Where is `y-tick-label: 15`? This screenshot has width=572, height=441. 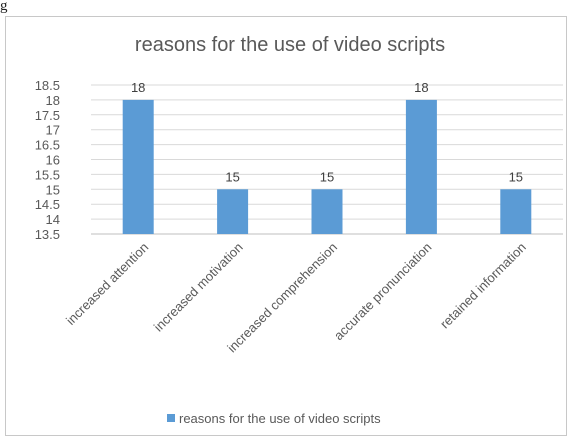
y-tick-label: 15 is located at coordinates (53, 189).